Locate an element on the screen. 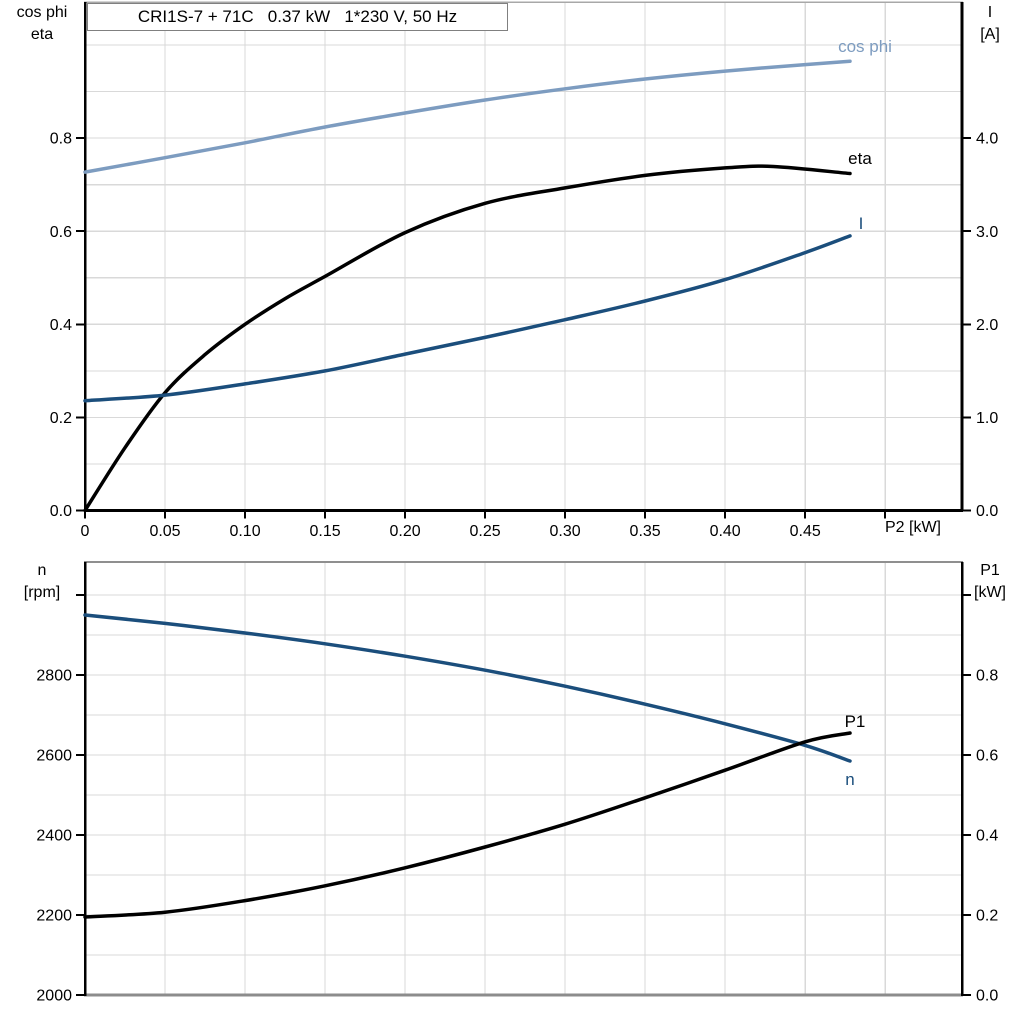 The width and height of the screenshot is (1024, 1024). right-tick-label: 0.2 is located at coordinates (987, 916).